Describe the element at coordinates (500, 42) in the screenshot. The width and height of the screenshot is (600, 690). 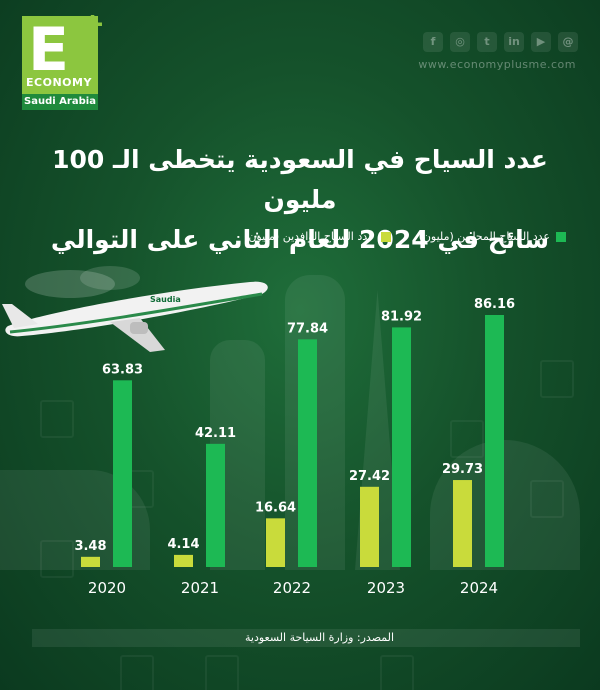
I see `social-icons: f ◎ t in ▶ @` at that location.